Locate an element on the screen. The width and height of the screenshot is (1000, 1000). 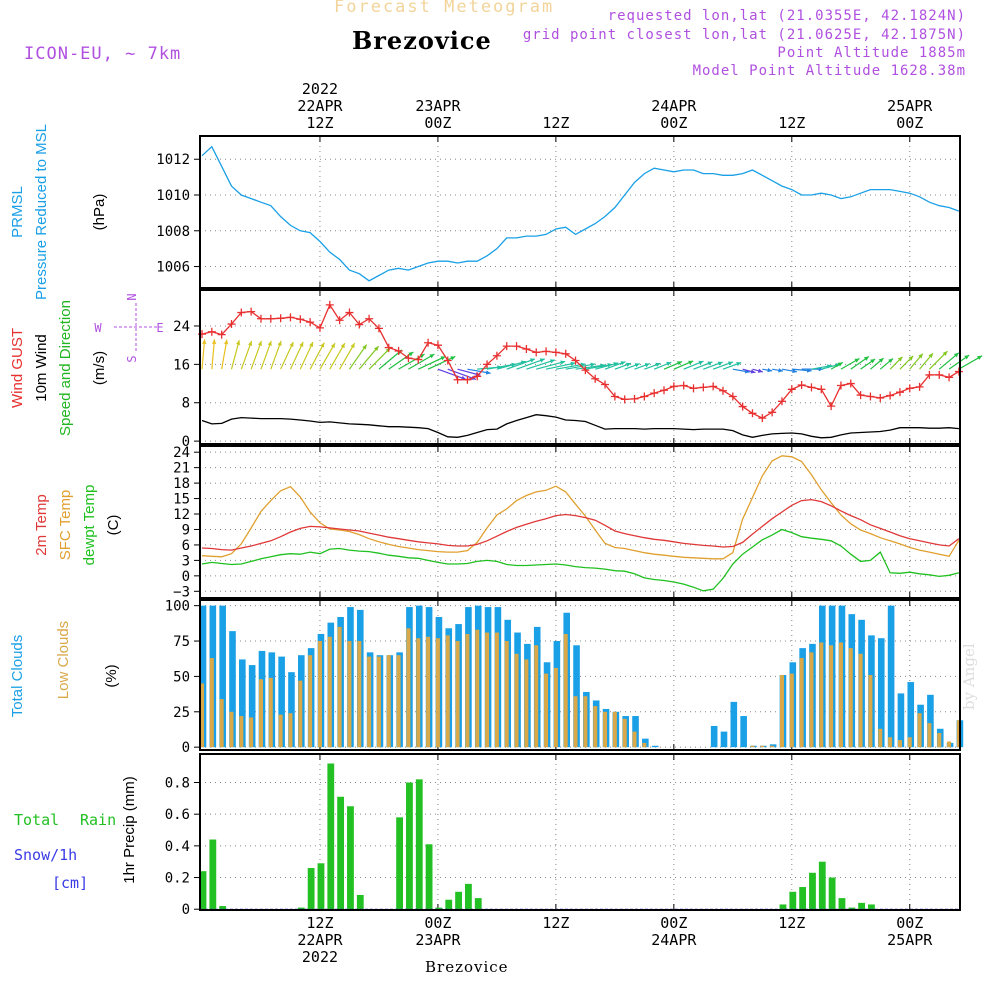
prmsl-line is located at coordinates (580, 213).